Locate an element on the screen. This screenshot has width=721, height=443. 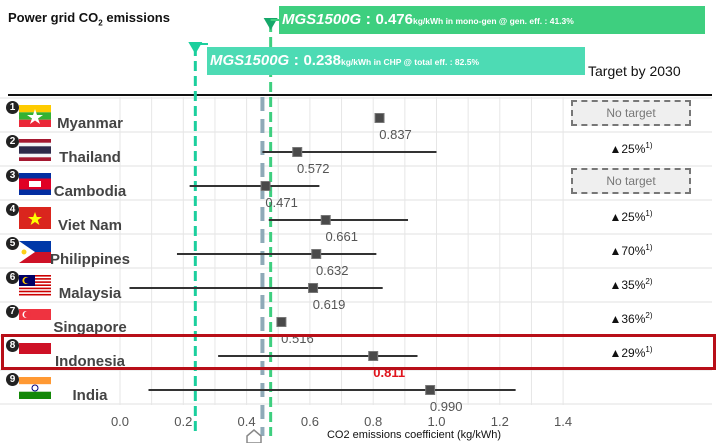
country-index-badge: 9 is located at coordinates (12, 379).